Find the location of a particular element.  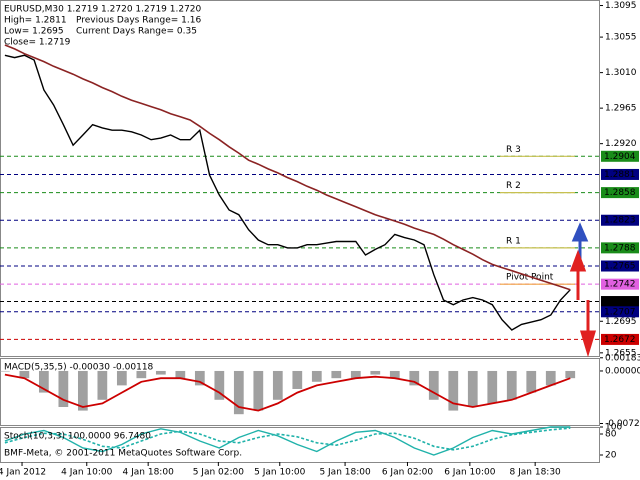

y-tick-label: 1.2920 is located at coordinates (621, 144).